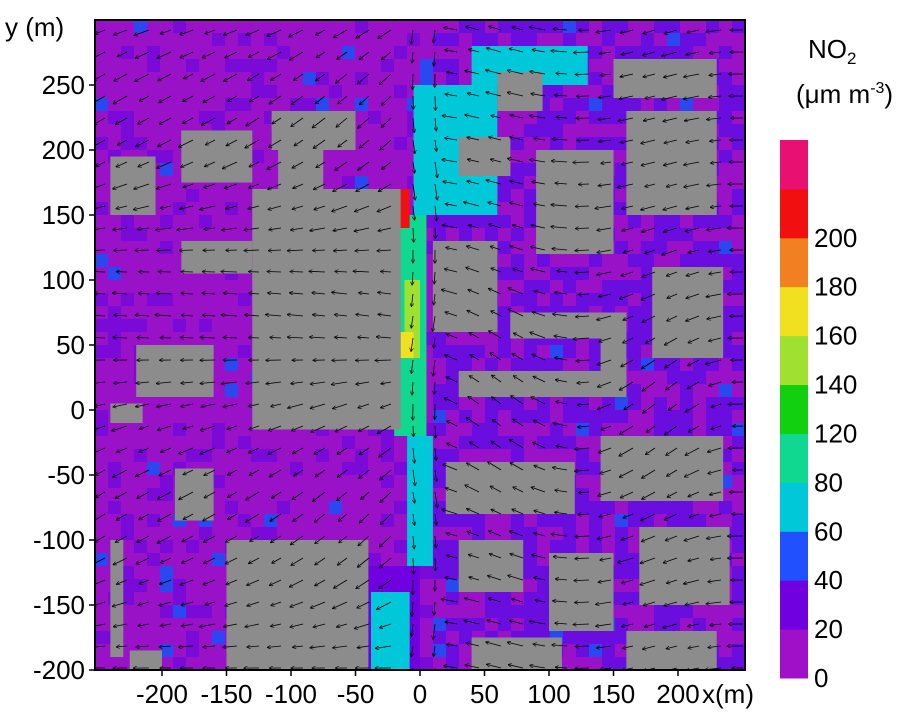 The height and width of the screenshot is (713, 917). Describe the element at coordinates (418, 689) in the screenshot. I see `x-ticks: -200 -150 -100 -50 0 50 100 150 200` at that location.